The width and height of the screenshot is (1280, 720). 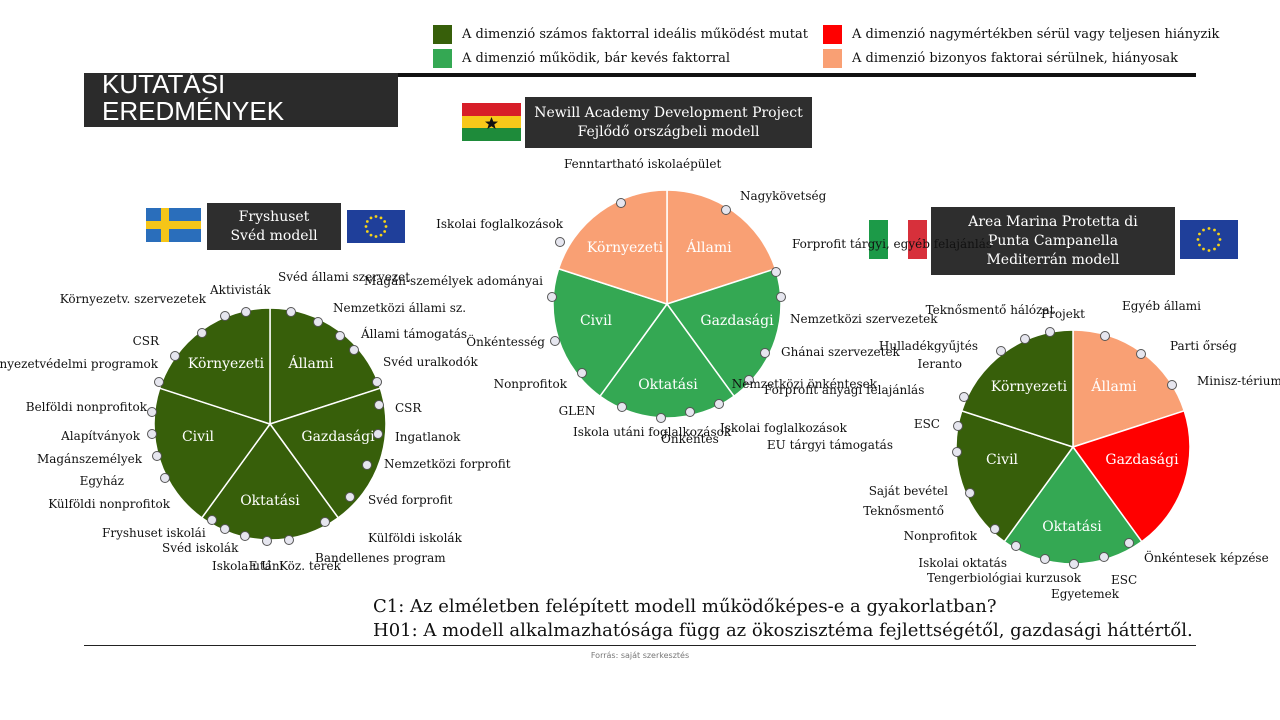 What do you see at coordinates (240, 290) in the screenshot?
I see `factor-label: Aktivisták` at bounding box center [240, 290].